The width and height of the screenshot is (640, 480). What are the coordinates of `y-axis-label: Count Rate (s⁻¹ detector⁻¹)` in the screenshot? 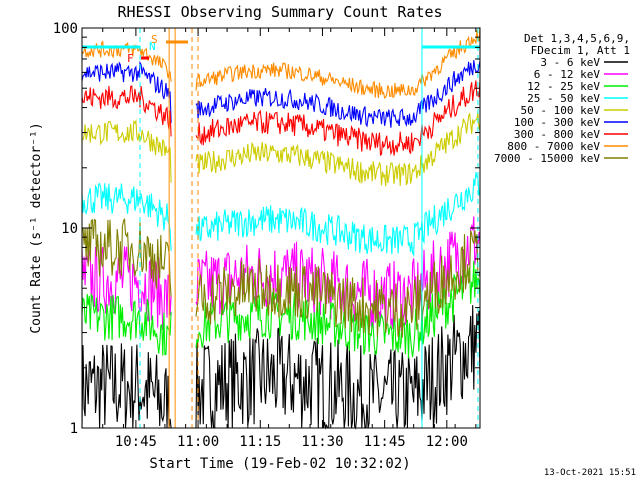 It's located at (36, 227).